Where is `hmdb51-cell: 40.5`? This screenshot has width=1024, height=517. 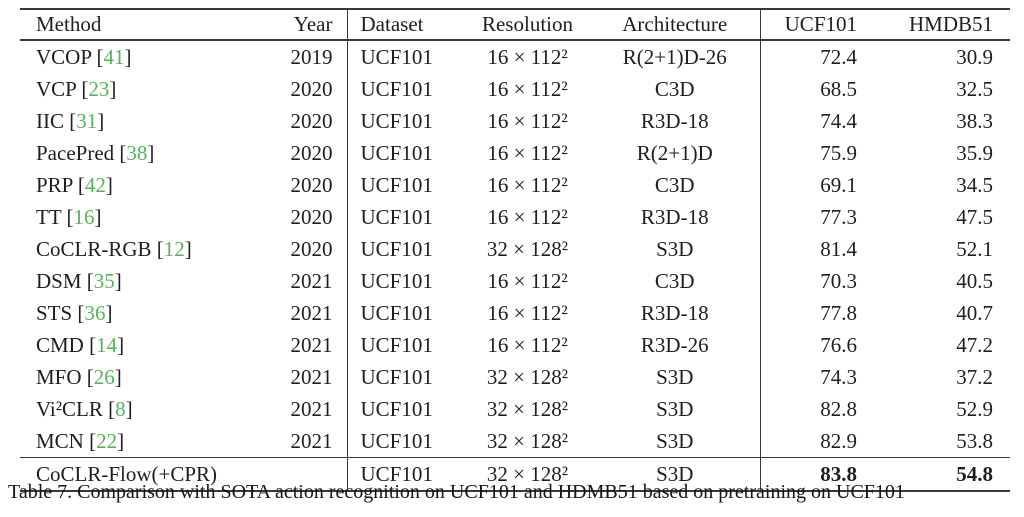
hmdb51-cell: 40.5 is located at coordinates (974, 280).